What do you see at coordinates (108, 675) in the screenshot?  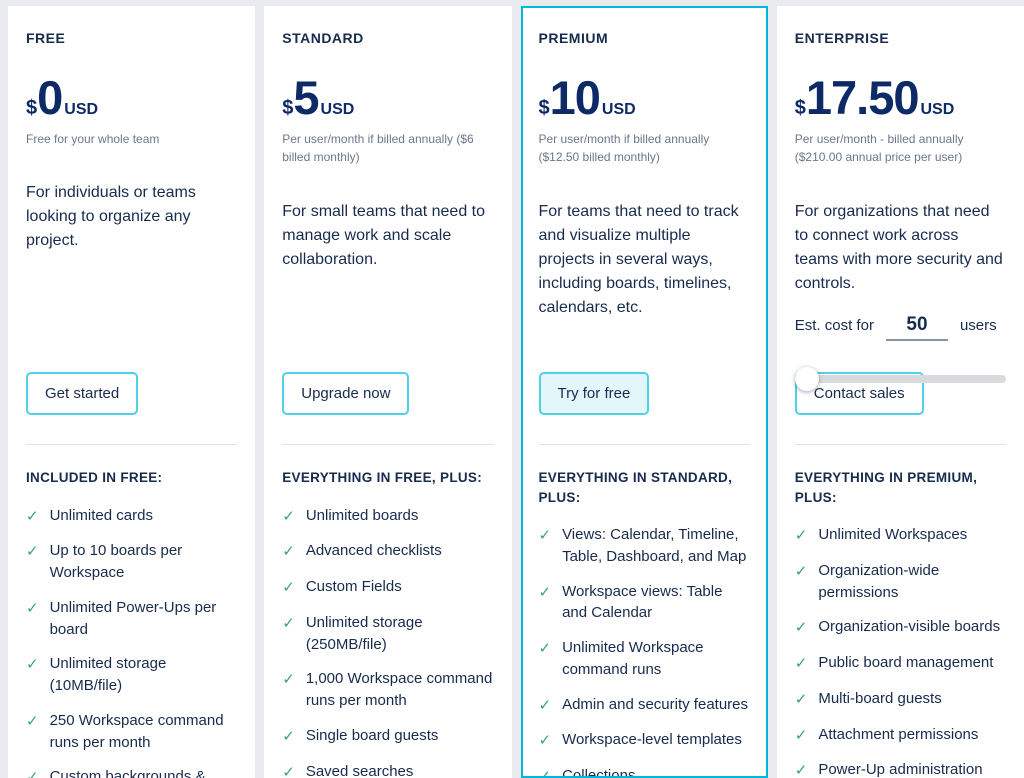 I see `feature-label: Unlimited storage (10MB/file)` at bounding box center [108, 675].